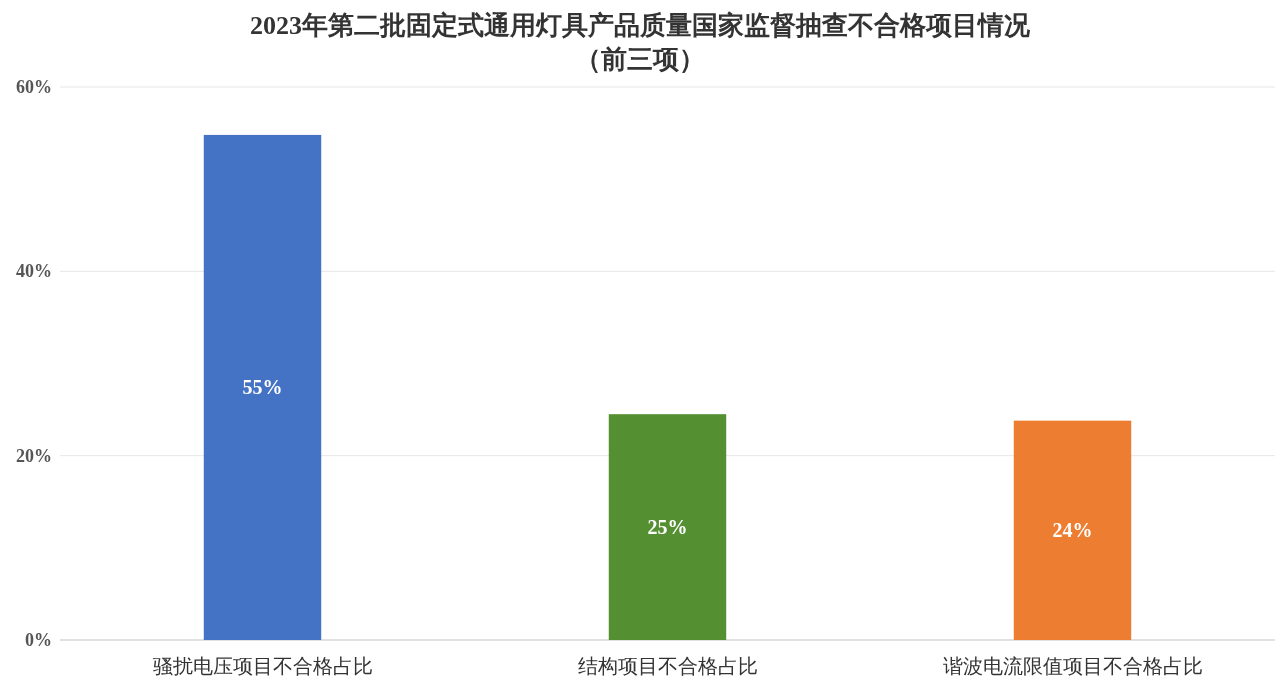 The height and width of the screenshot is (688, 1280). I want to click on x-tick-label: 结构项目不合格占比, so click(667, 666).